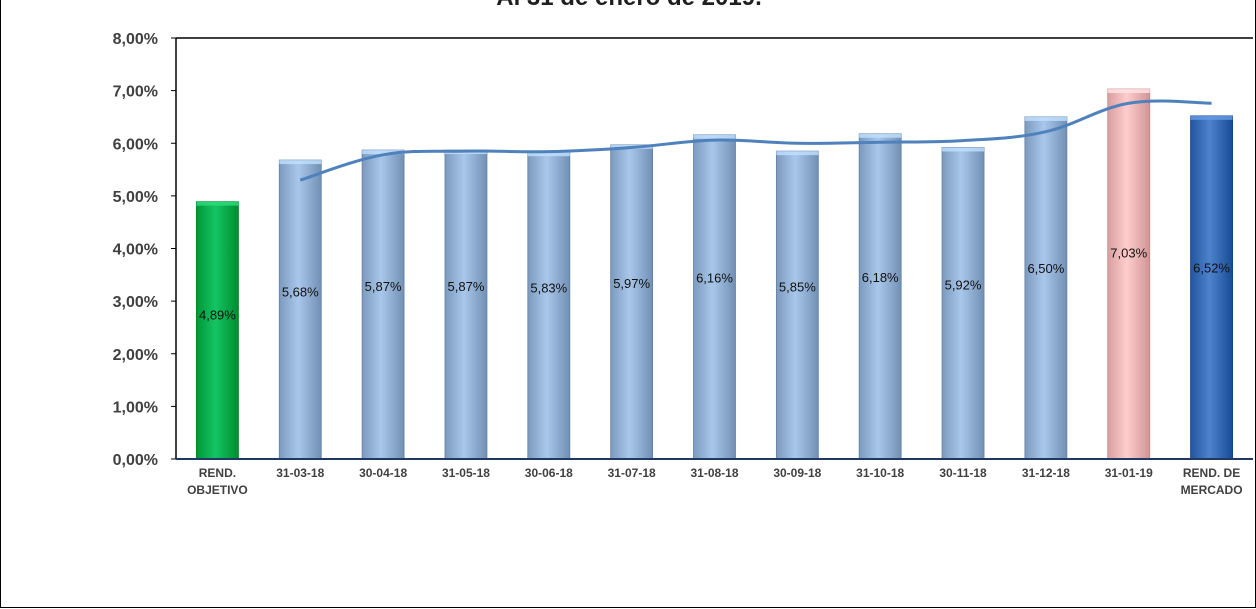  I want to click on x-tick-label: 31-01-19, so click(1129, 473).